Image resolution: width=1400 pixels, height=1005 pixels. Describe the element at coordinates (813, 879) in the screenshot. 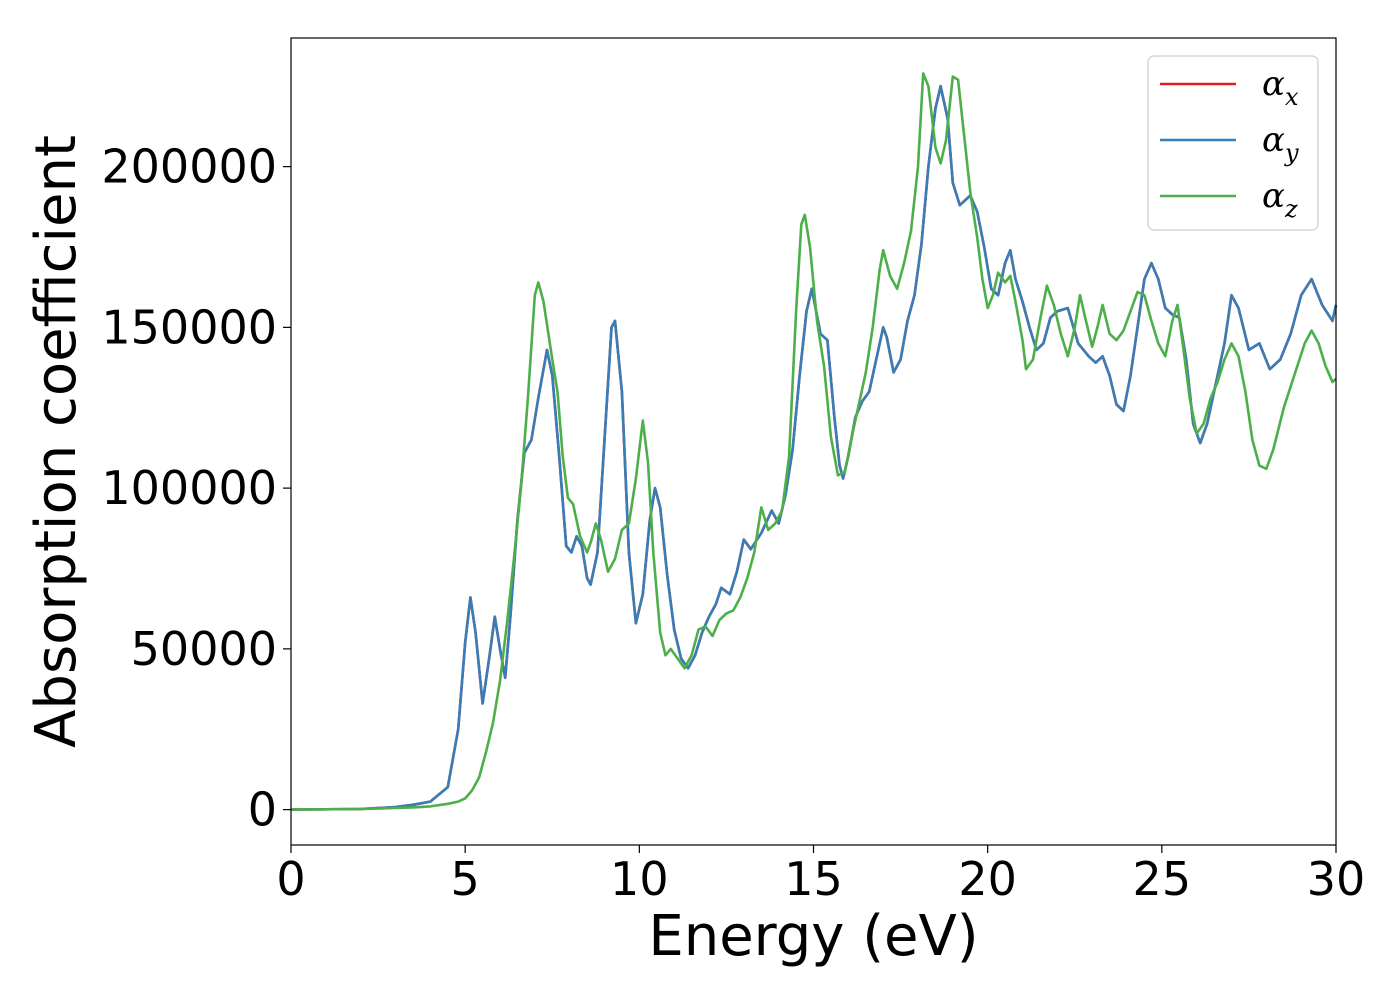

I see `x-tick-label: 15` at that location.